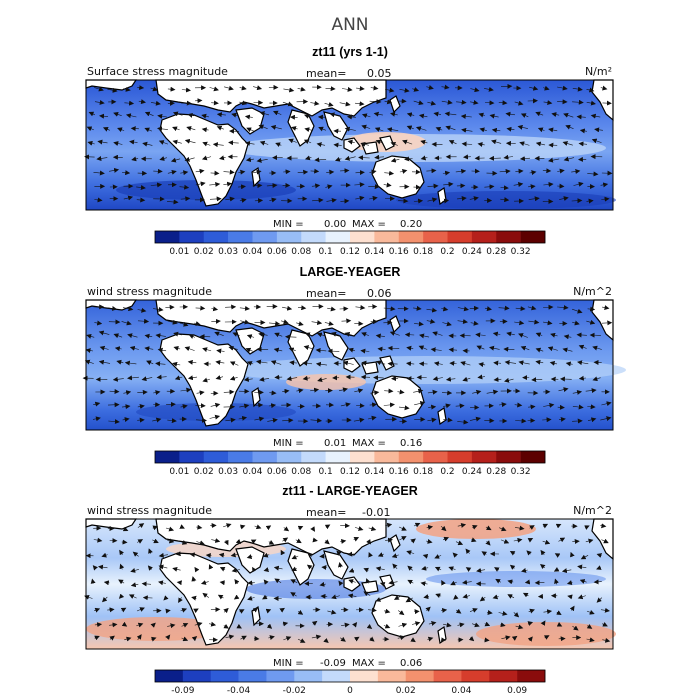 This screenshot has width=700, height=700. What do you see at coordinates (350, 691) in the screenshot?
I see `colorbar-tick-label: 0` at bounding box center [350, 691].